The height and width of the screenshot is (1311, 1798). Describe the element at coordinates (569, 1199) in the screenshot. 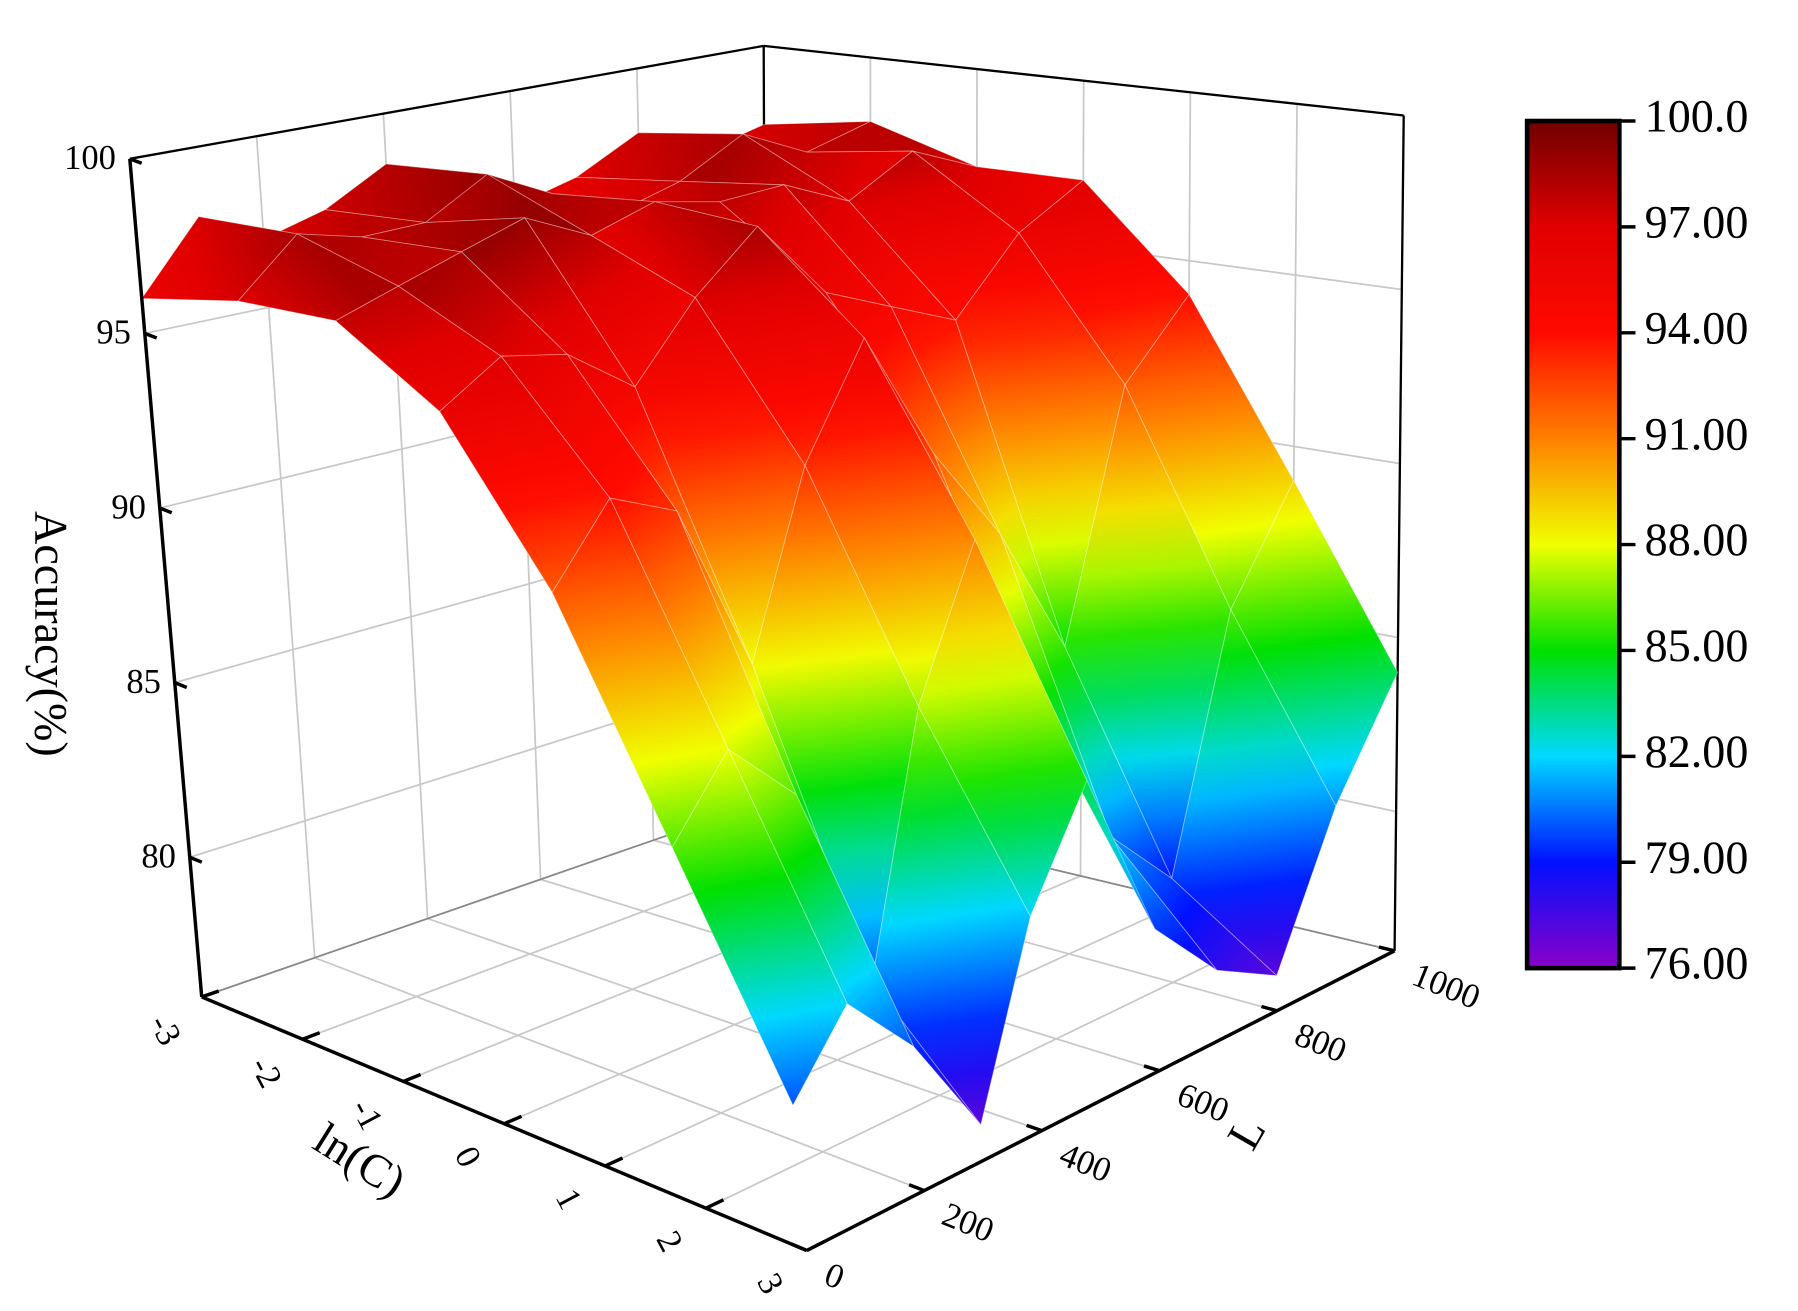

I see `x-tick-label: 1` at that location.